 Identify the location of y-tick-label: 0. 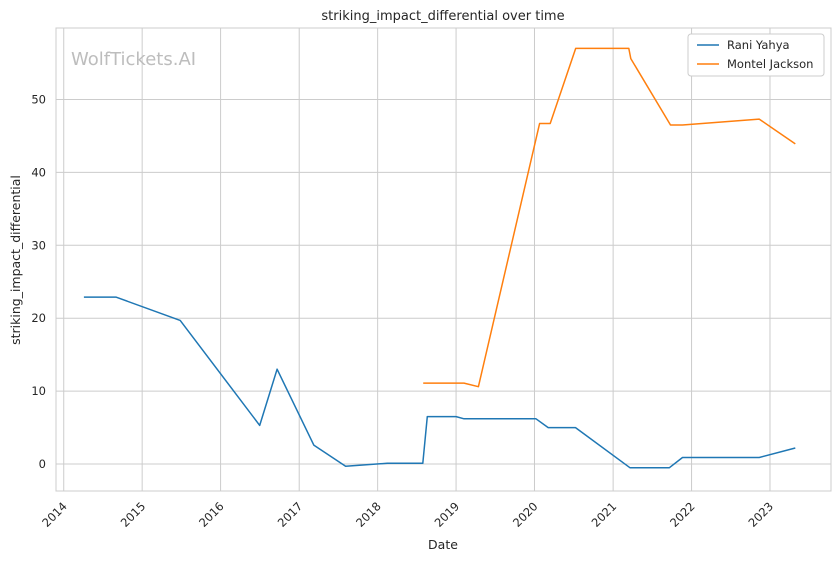
(42, 464).